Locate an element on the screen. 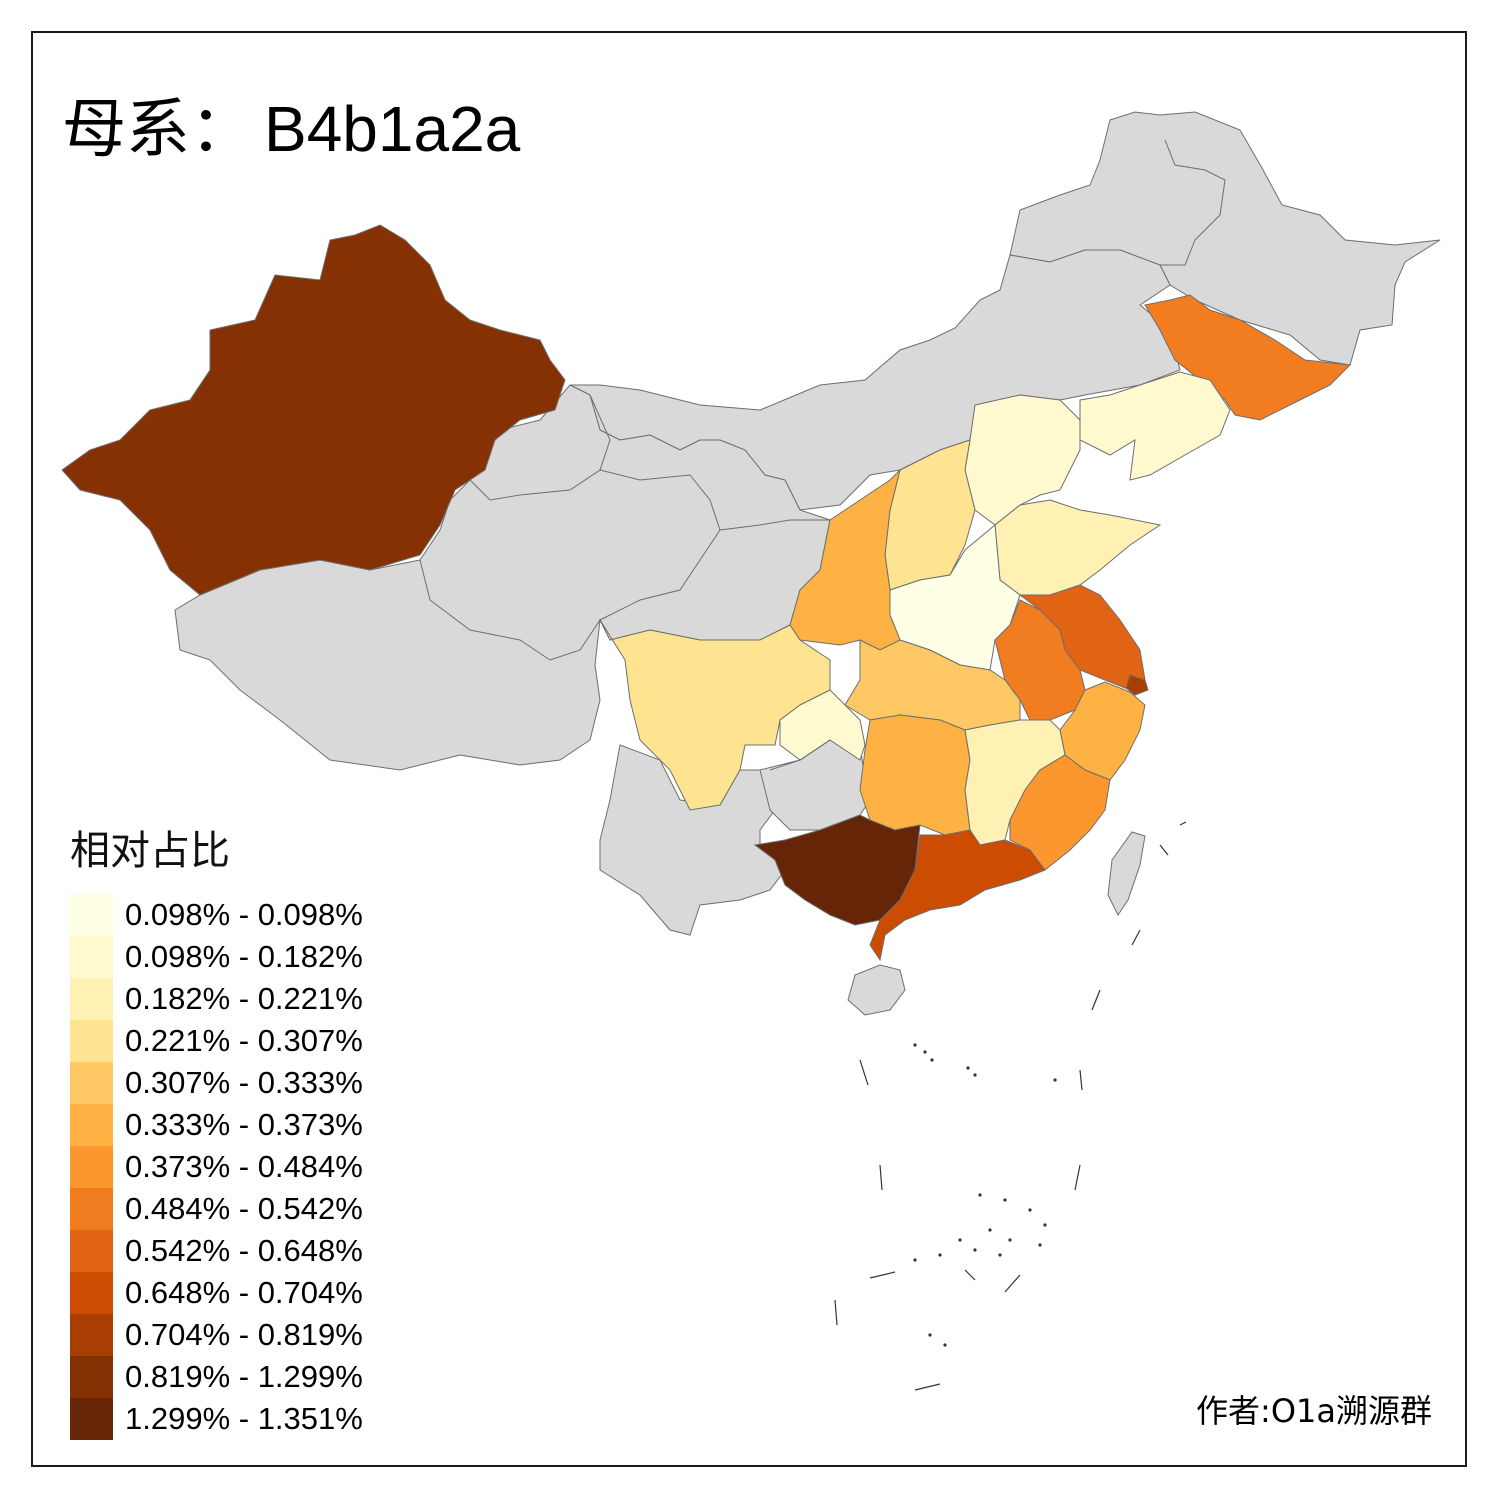 This screenshot has height=1500, width=1500. legend-label: 0.182% - 0.221% is located at coordinates (244, 998).